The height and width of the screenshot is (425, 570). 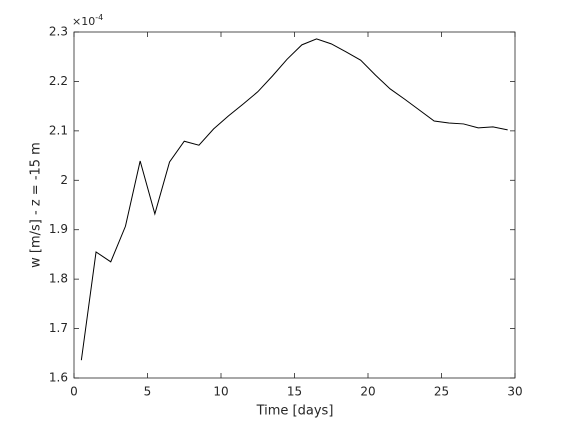 What do you see at coordinates (36, 205) in the screenshot?
I see `y-axis-label: w [m/s] - z = -15 m` at bounding box center [36, 205].